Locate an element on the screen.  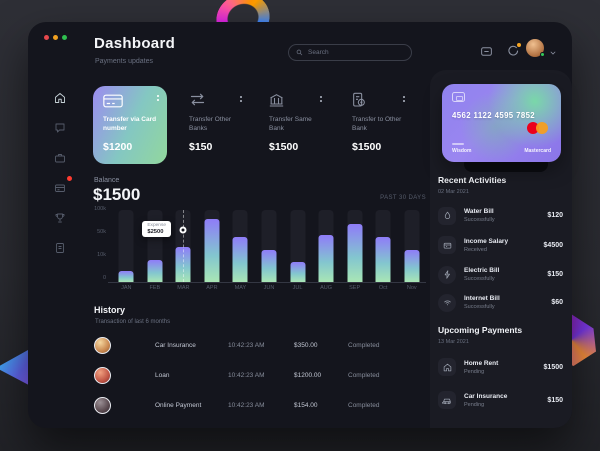
chart-bar-jul: JUL is located at coordinates (297, 250).